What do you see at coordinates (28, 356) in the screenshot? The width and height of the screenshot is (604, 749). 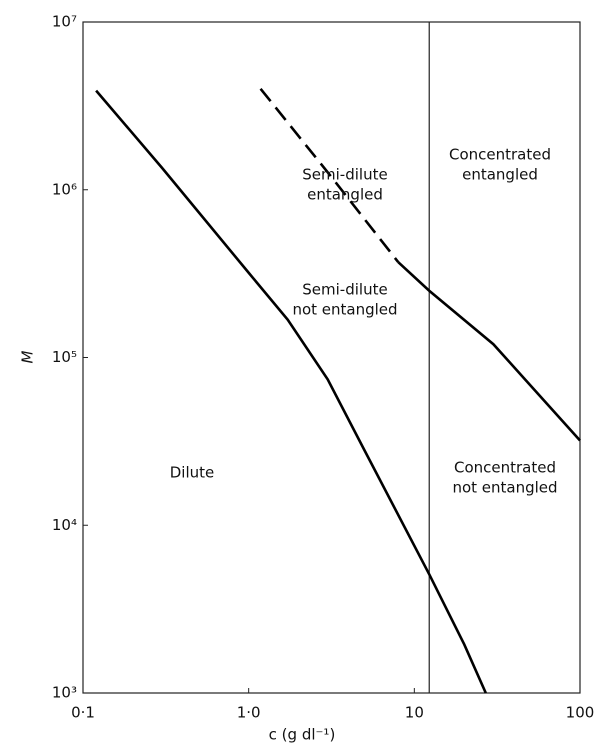 I see `y-axis-label: M` at bounding box center [28, 356].